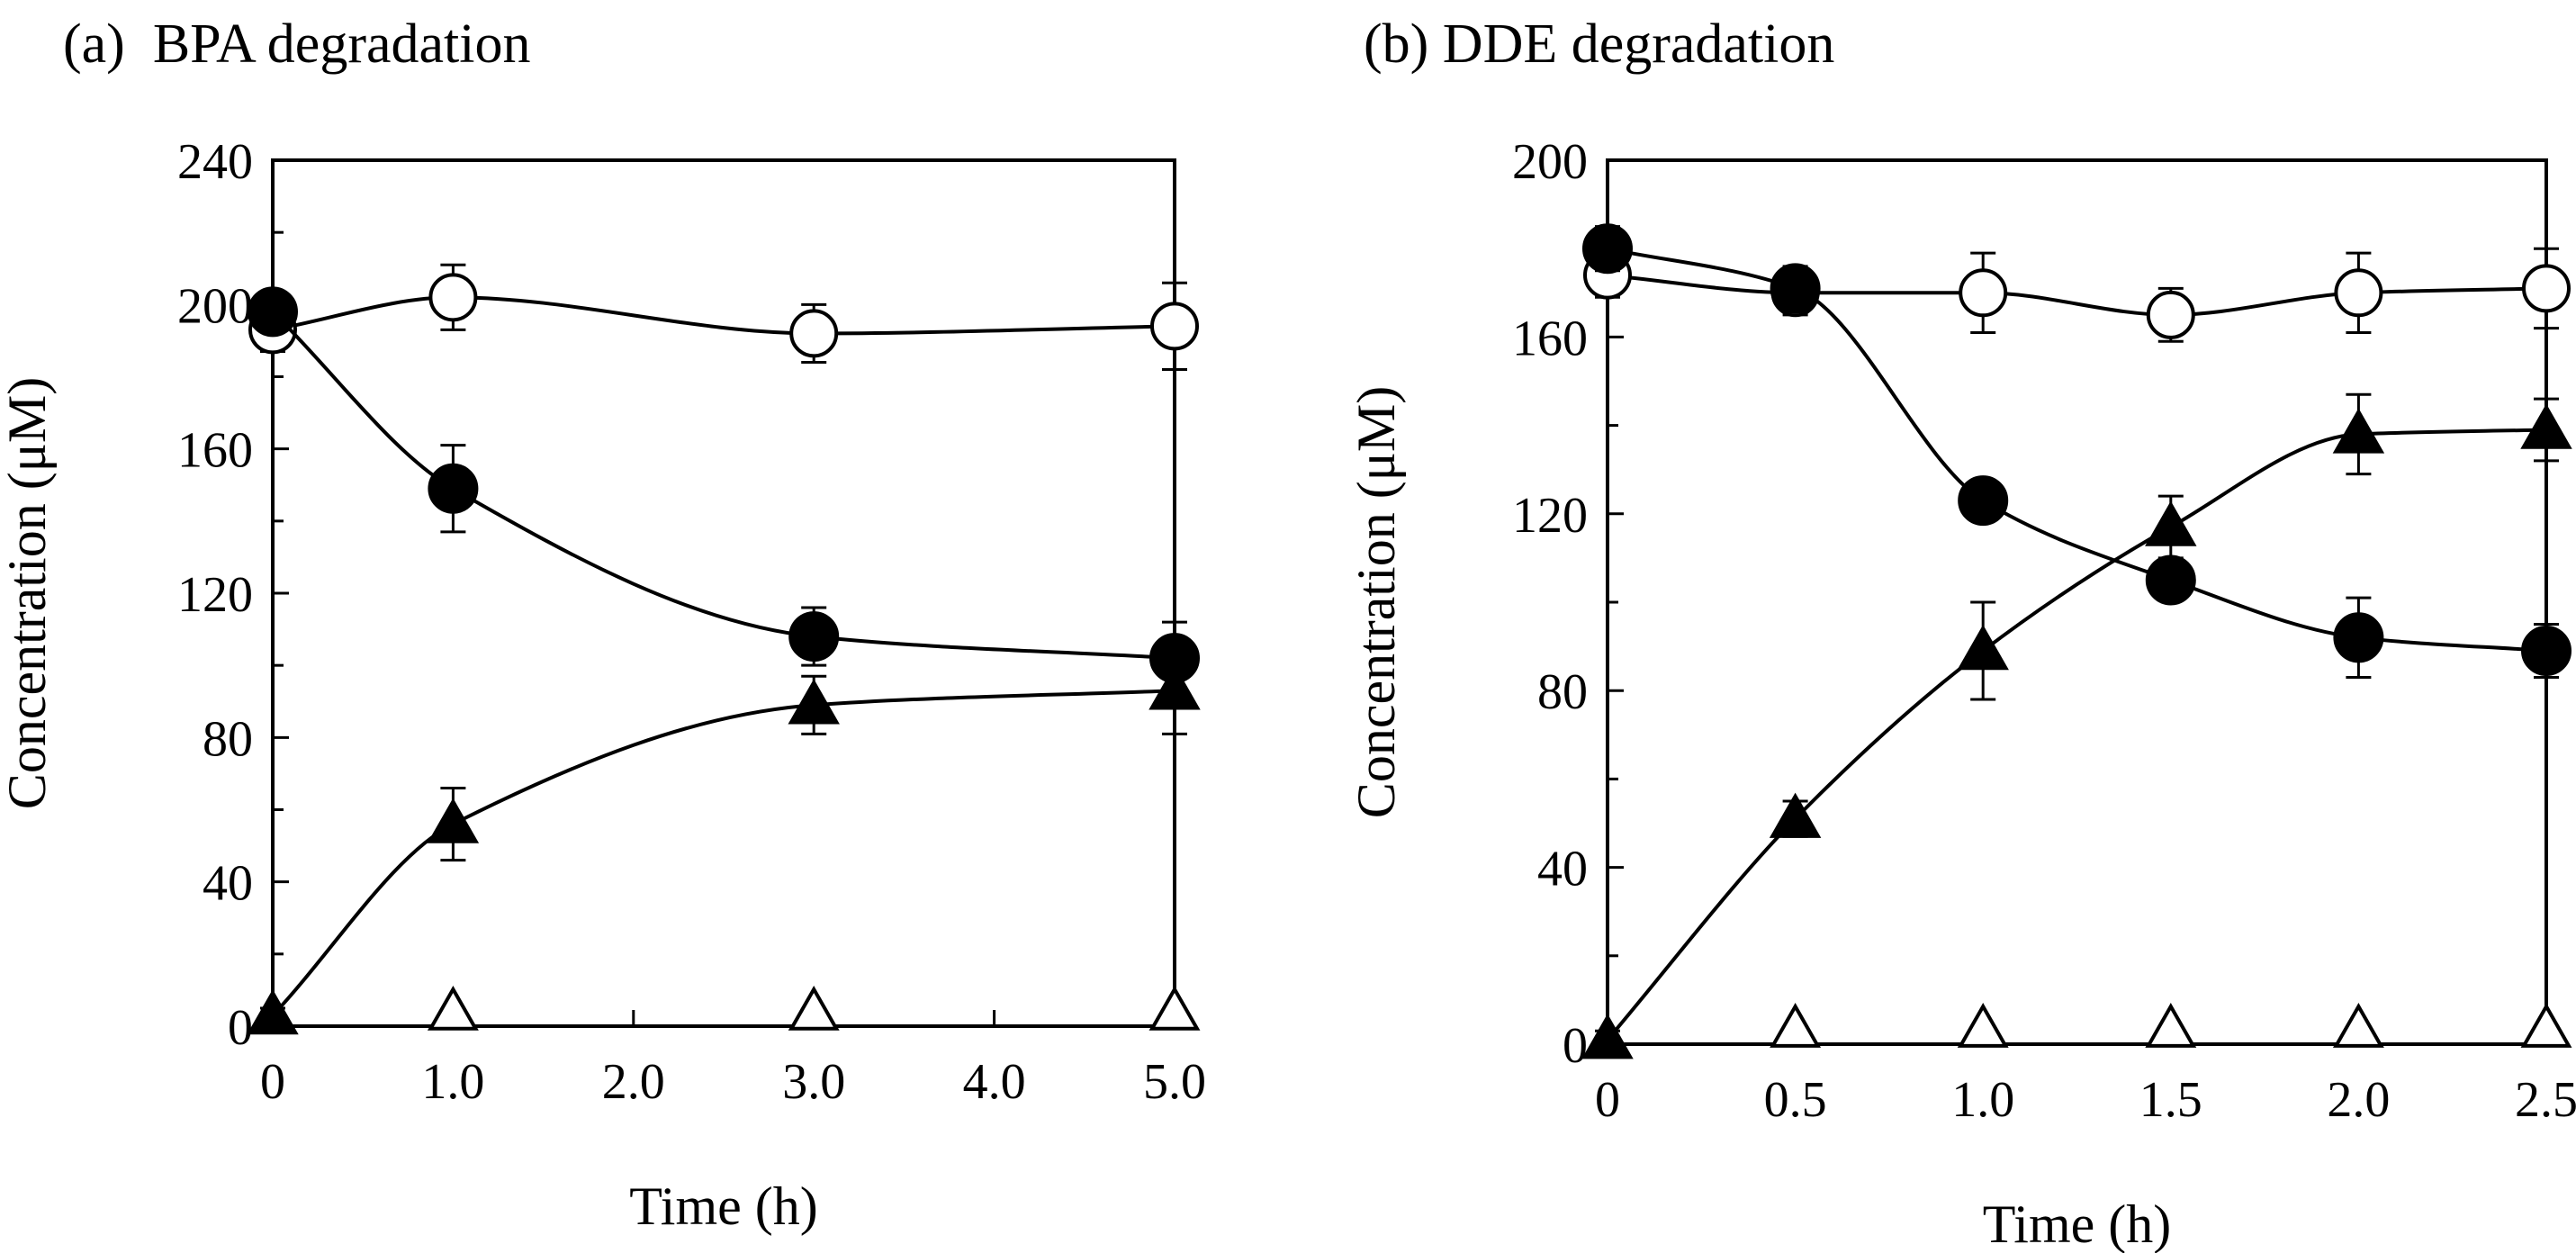 The image size is (2576, 1253). Describe the element at coordinates (215, 162) in the screenshot. I see `y-tick-label: 240` at that location.